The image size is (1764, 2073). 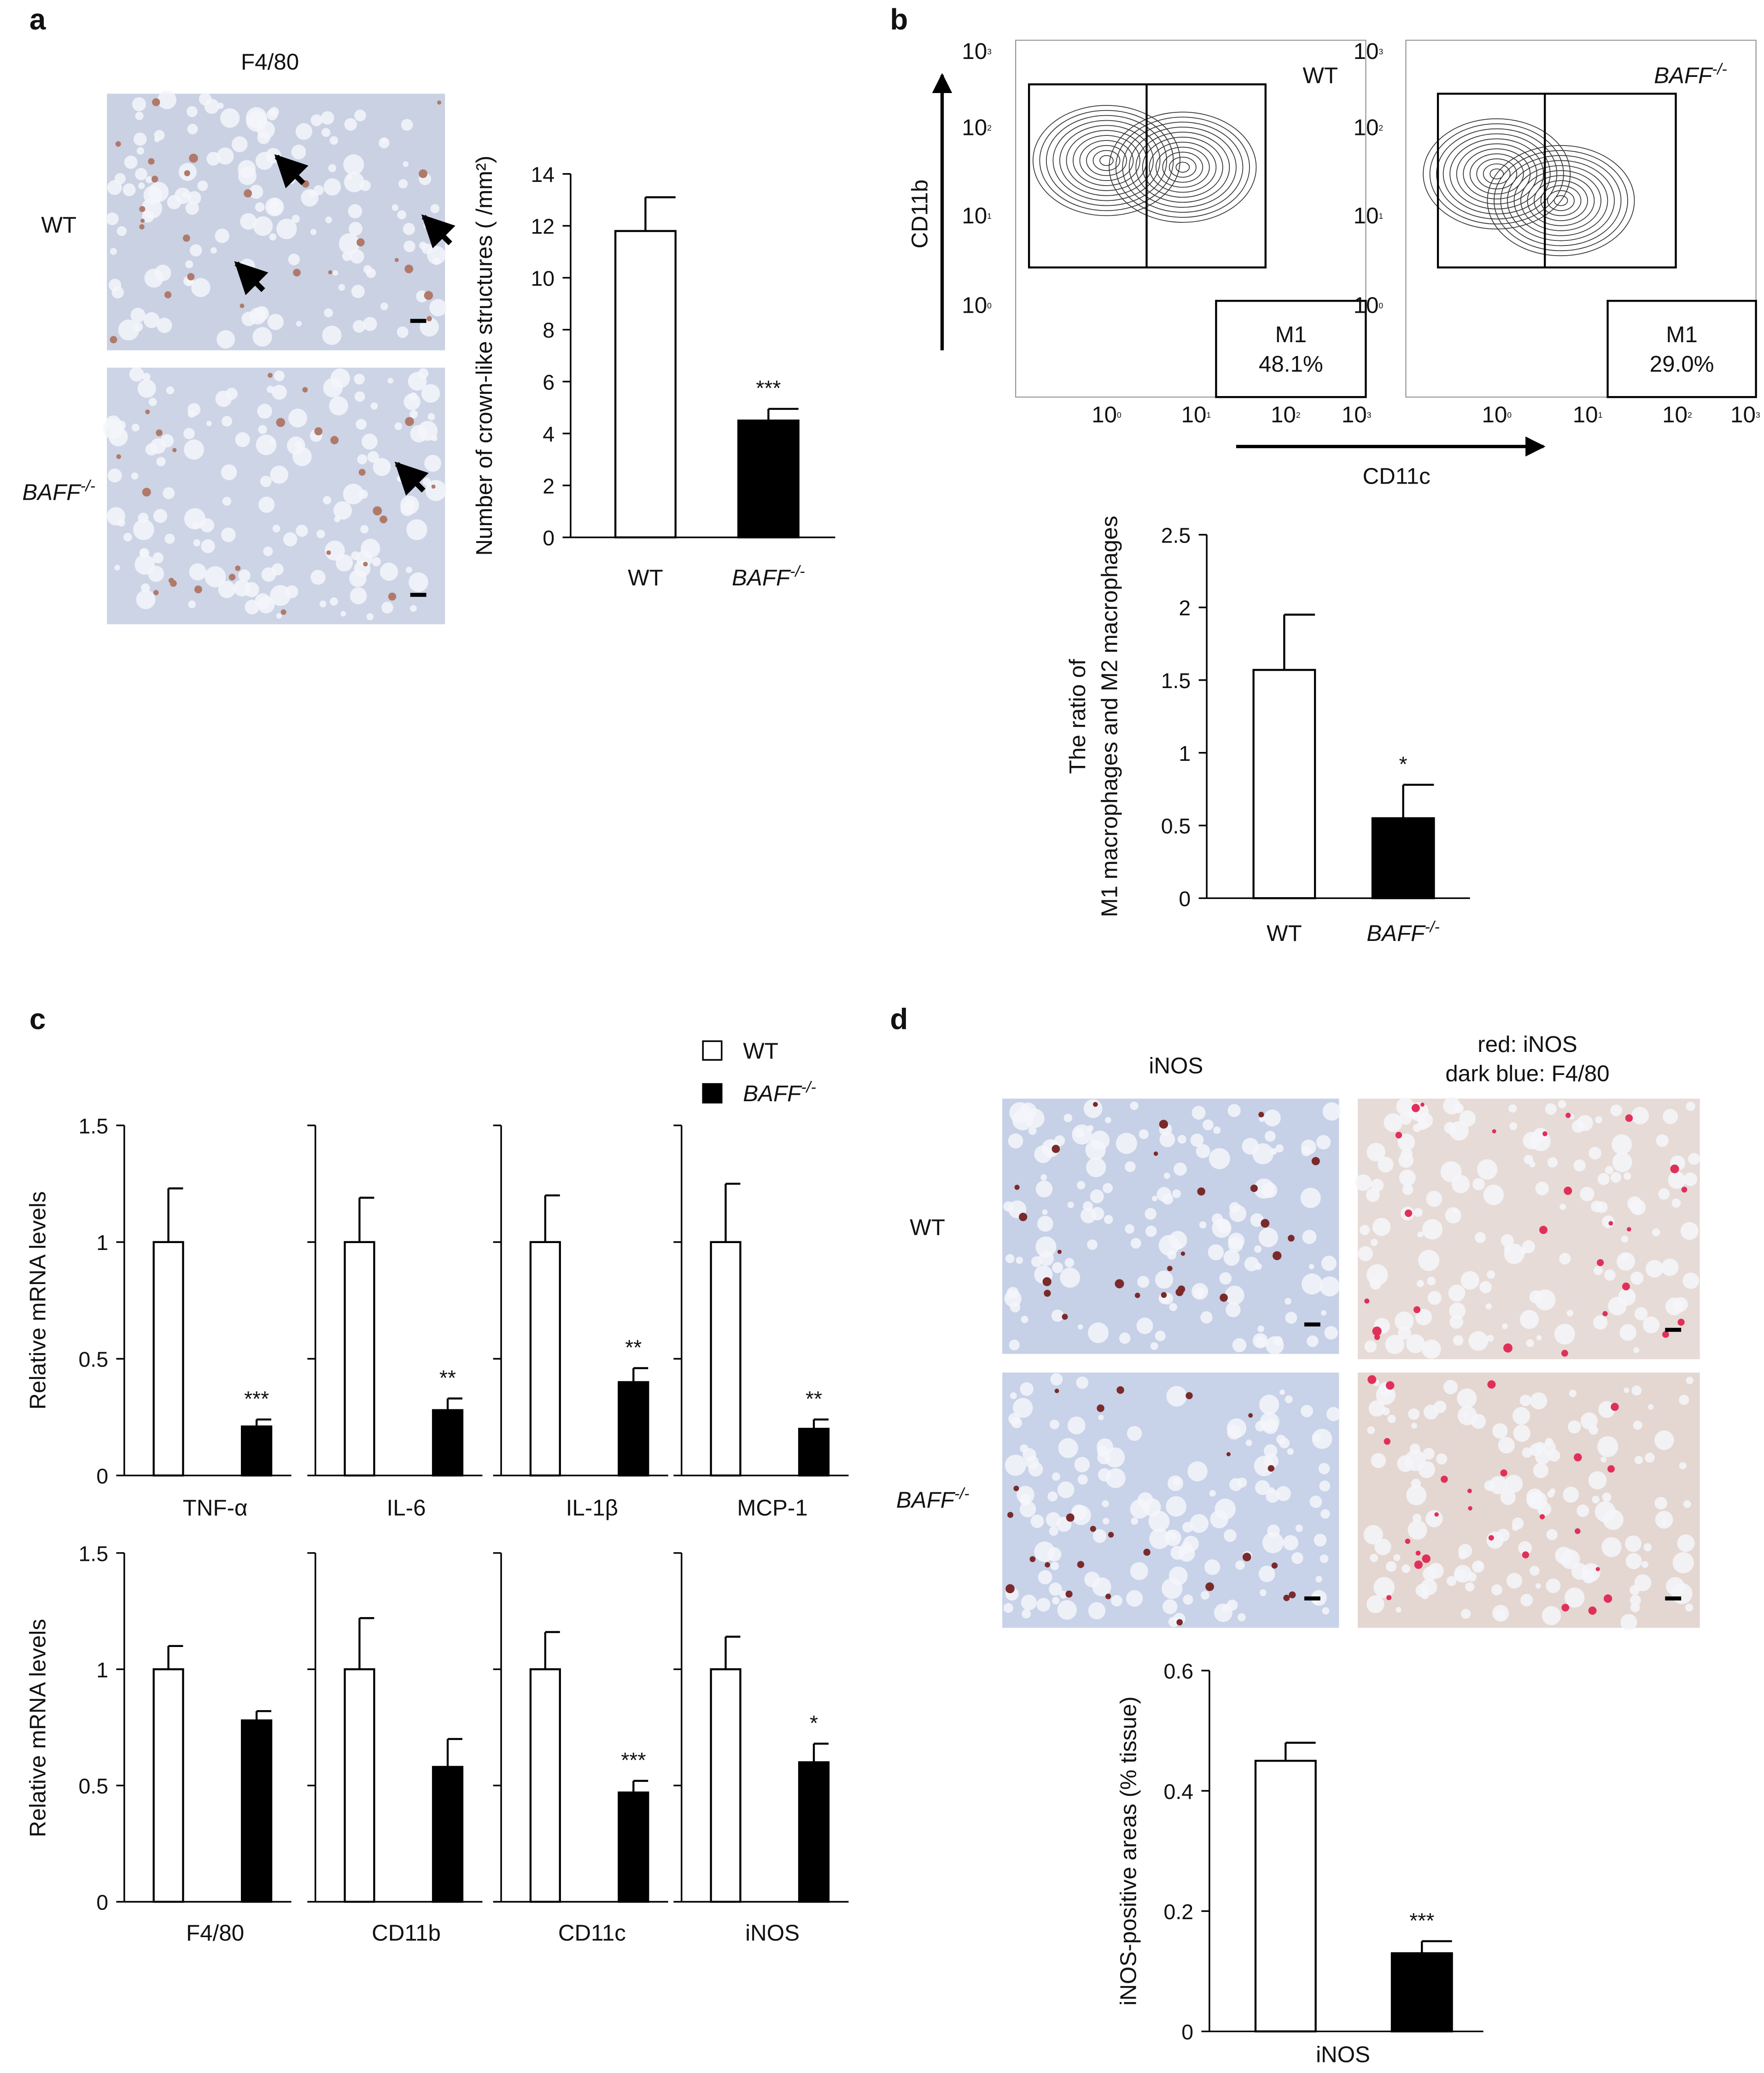 I want to click on y-axis-label: The ratio of, so click(x=1078, y=716).